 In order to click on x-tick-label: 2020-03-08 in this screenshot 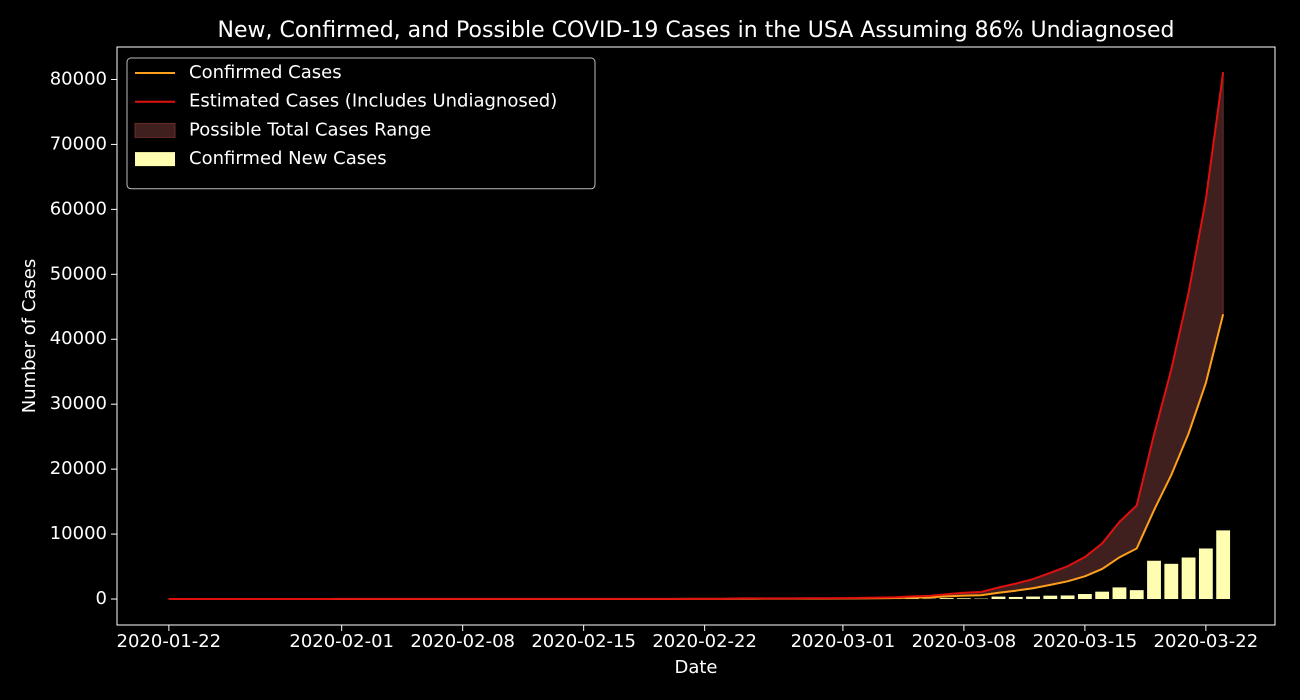, I will do `click(964, 641)`.